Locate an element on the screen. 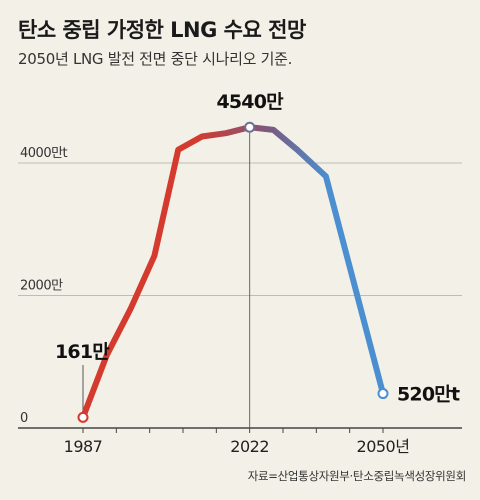  y-tick-label: 4000만t is located at coordinates (44, 153).